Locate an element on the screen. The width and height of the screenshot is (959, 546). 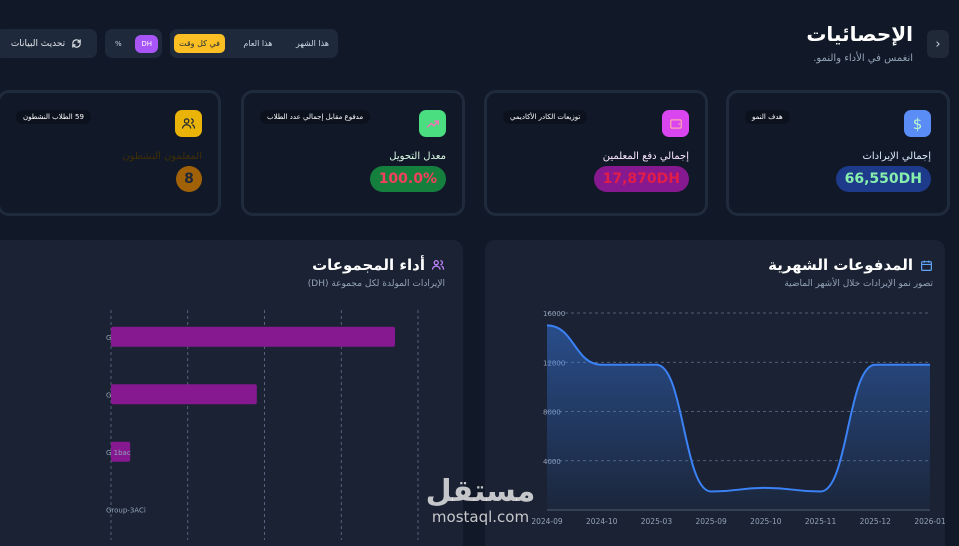
x-tick-label: 2026-01 is located at coordinates (929, 521).